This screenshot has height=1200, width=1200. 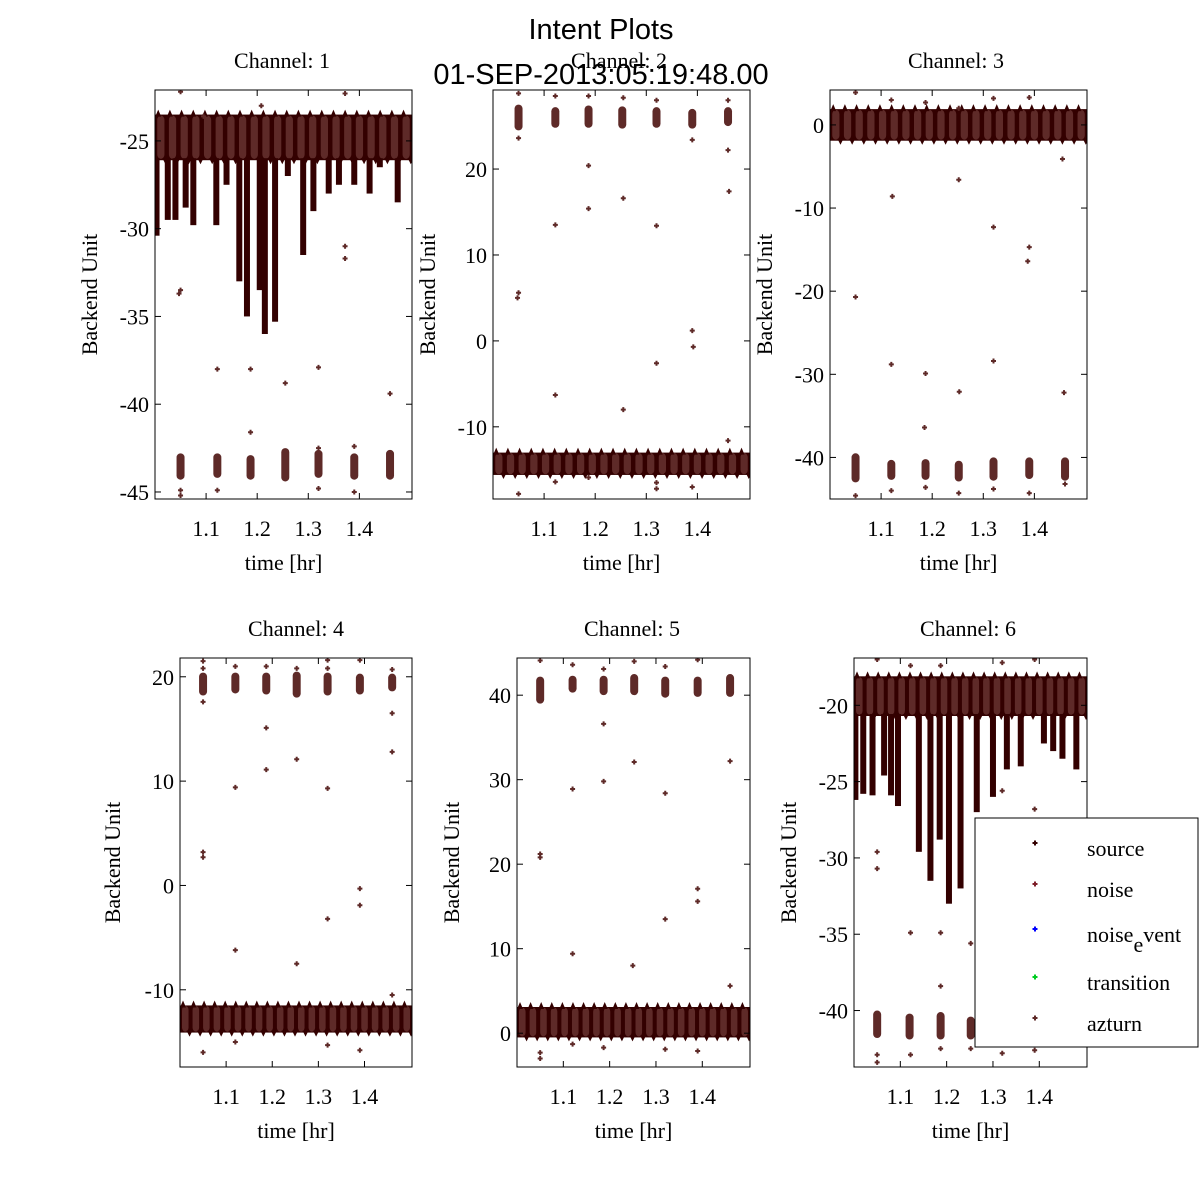 I want to click on y-tick-label: -45, so click(x=134, y=492).